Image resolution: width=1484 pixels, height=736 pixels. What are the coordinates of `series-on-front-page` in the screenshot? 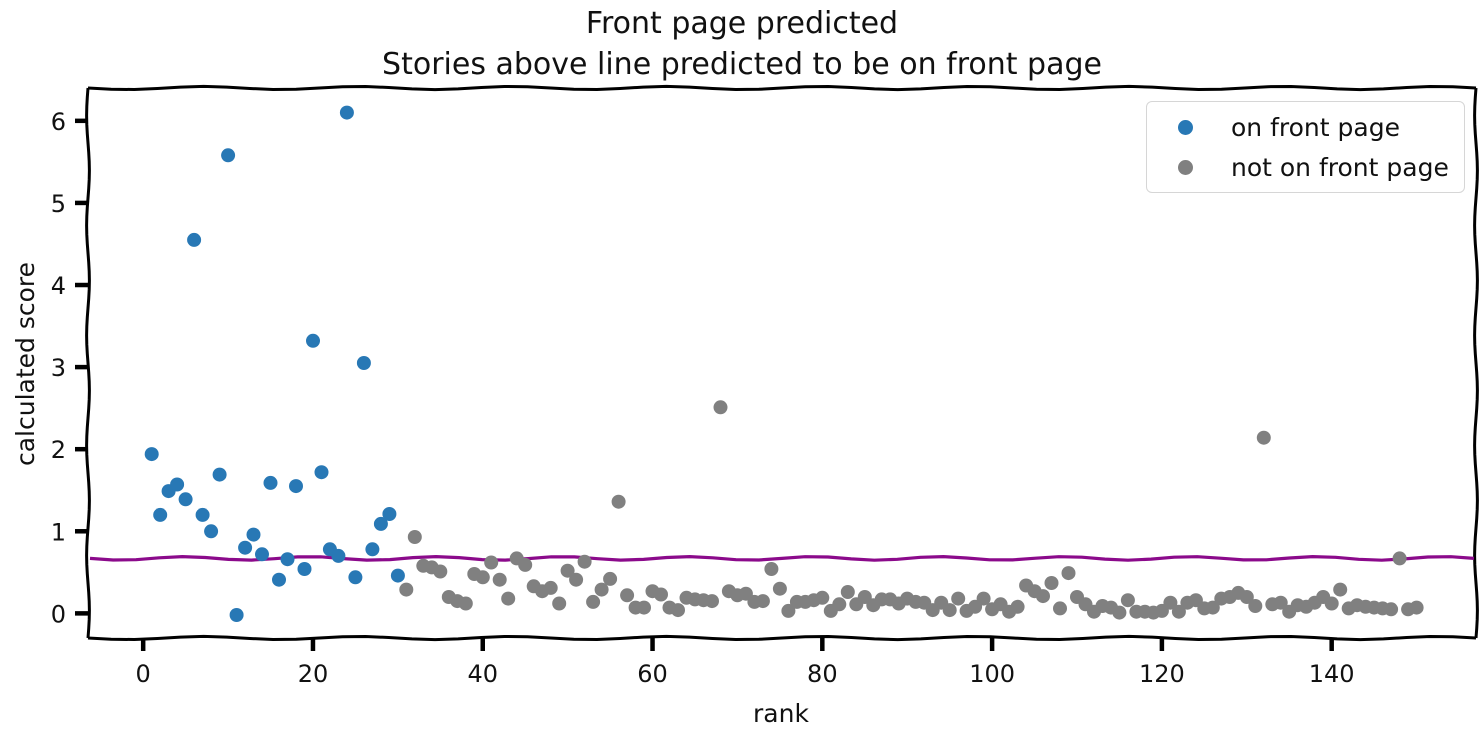 It's located at (274, 363).